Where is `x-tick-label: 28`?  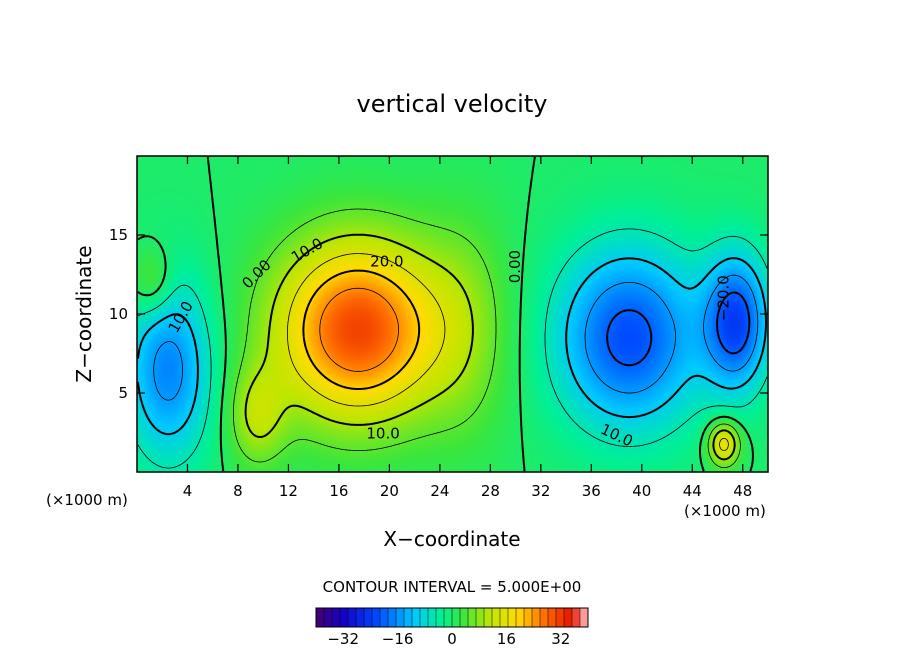
x-tick-label: 28 is located at coordinates (490, 491).